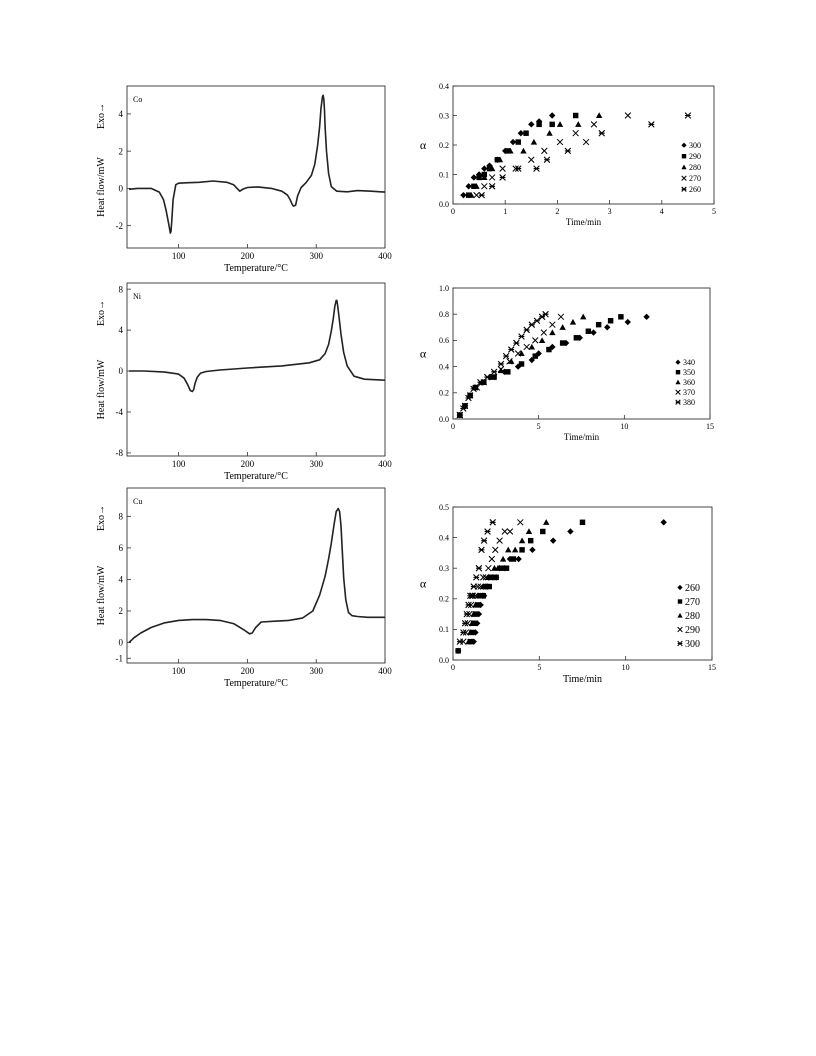  I want to click on legend: 260 270 280 290 300, so click(688, 616).